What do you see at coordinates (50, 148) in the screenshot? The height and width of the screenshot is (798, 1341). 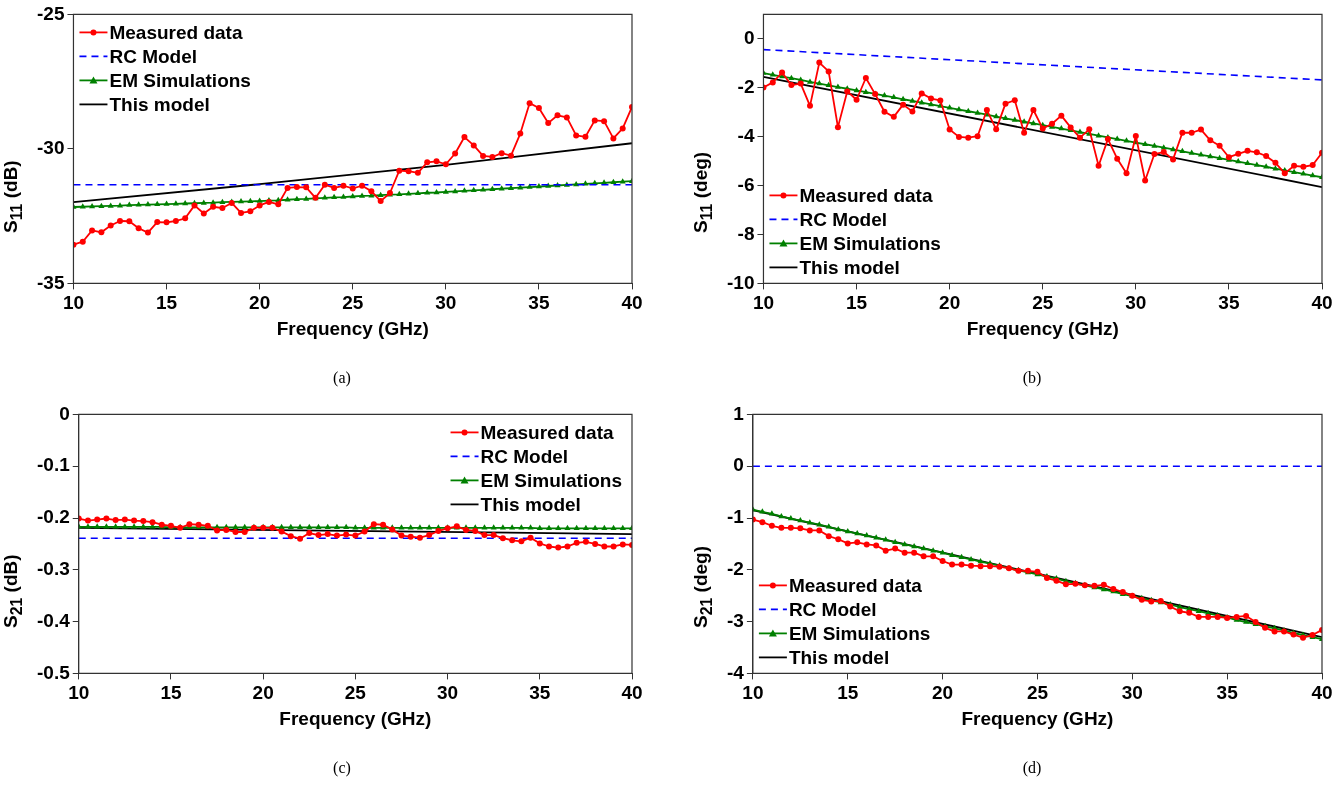 I see `y-tick-label: -30` at bounding box center [50, 148].